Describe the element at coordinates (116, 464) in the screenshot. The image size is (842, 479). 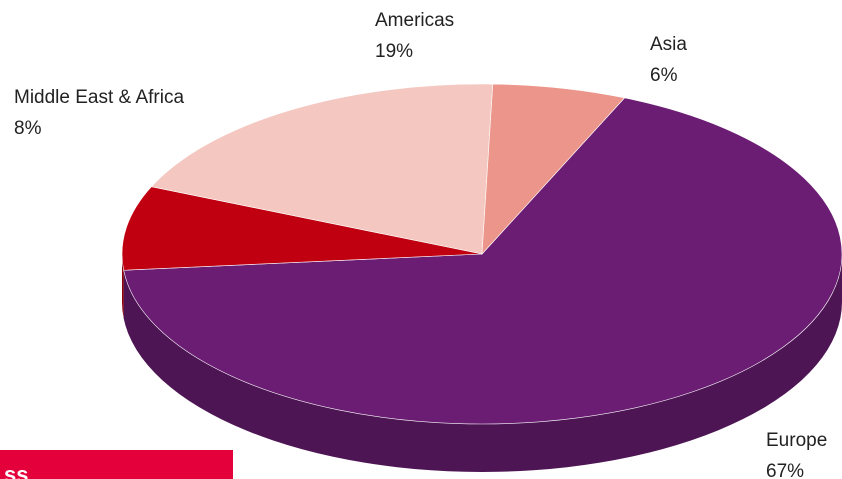
I see `corner-banner: ss` at that location.